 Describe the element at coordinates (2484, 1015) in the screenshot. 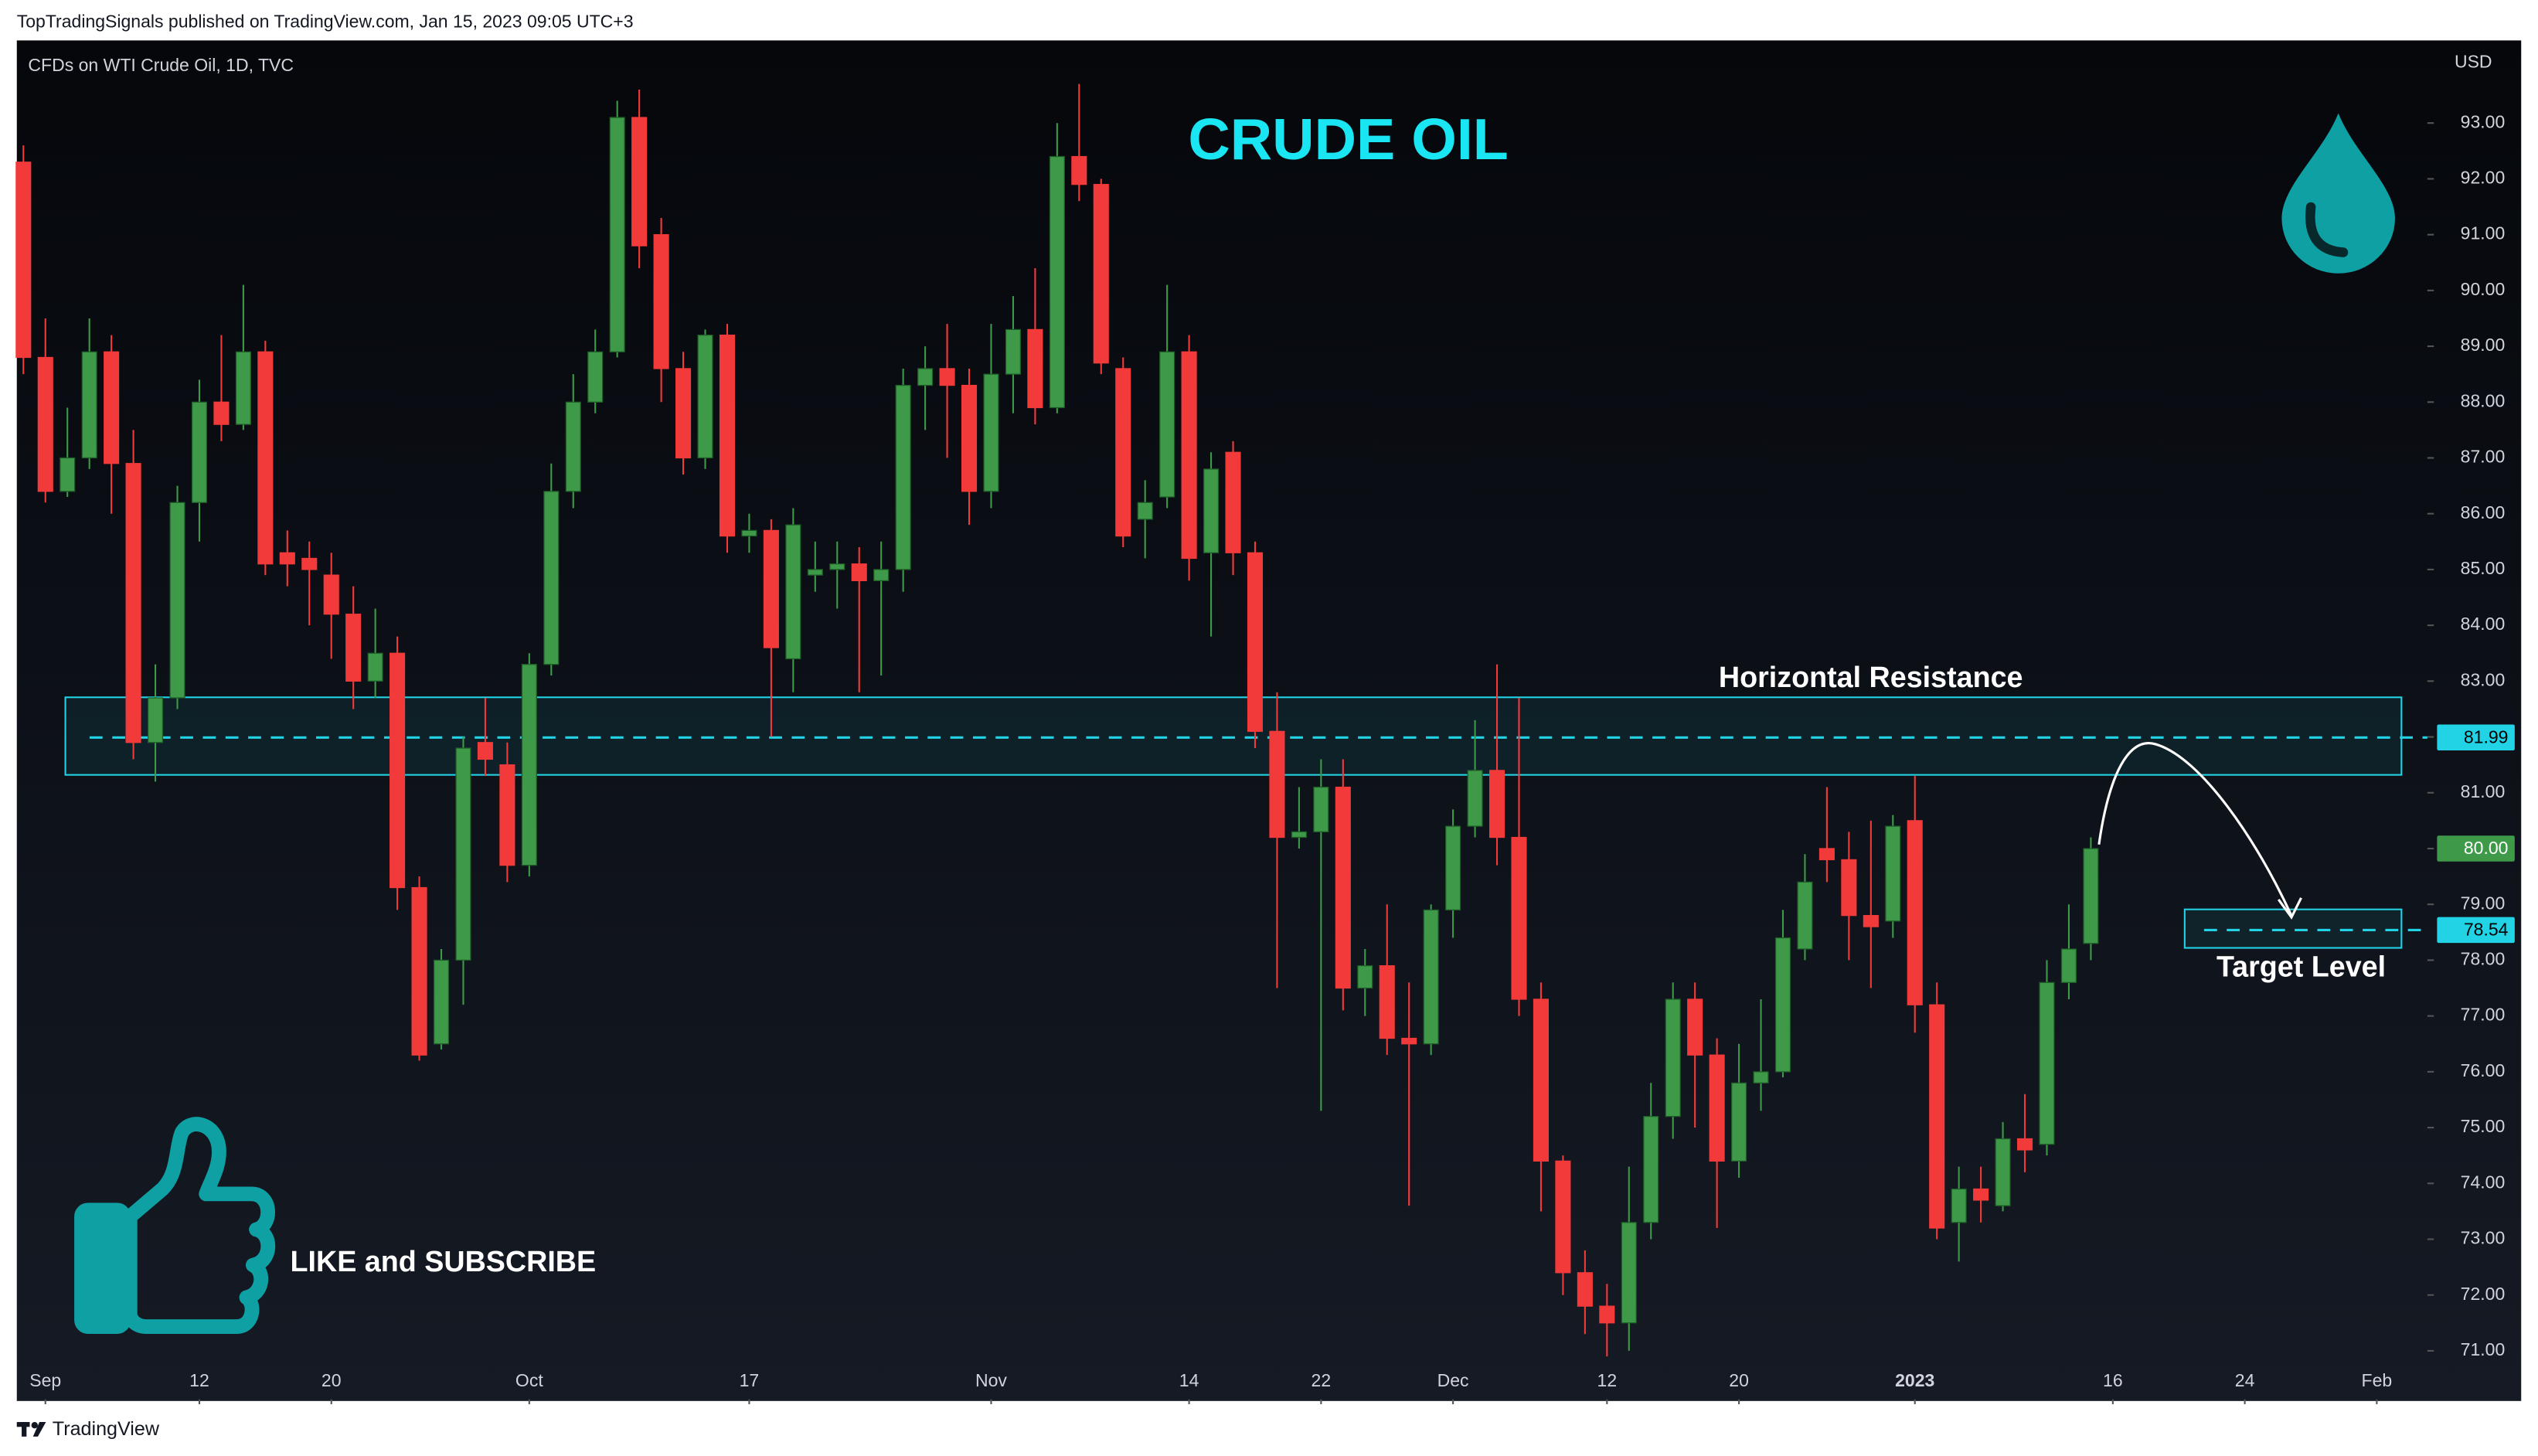

I see `y-tick-label: 77.00` at that location.